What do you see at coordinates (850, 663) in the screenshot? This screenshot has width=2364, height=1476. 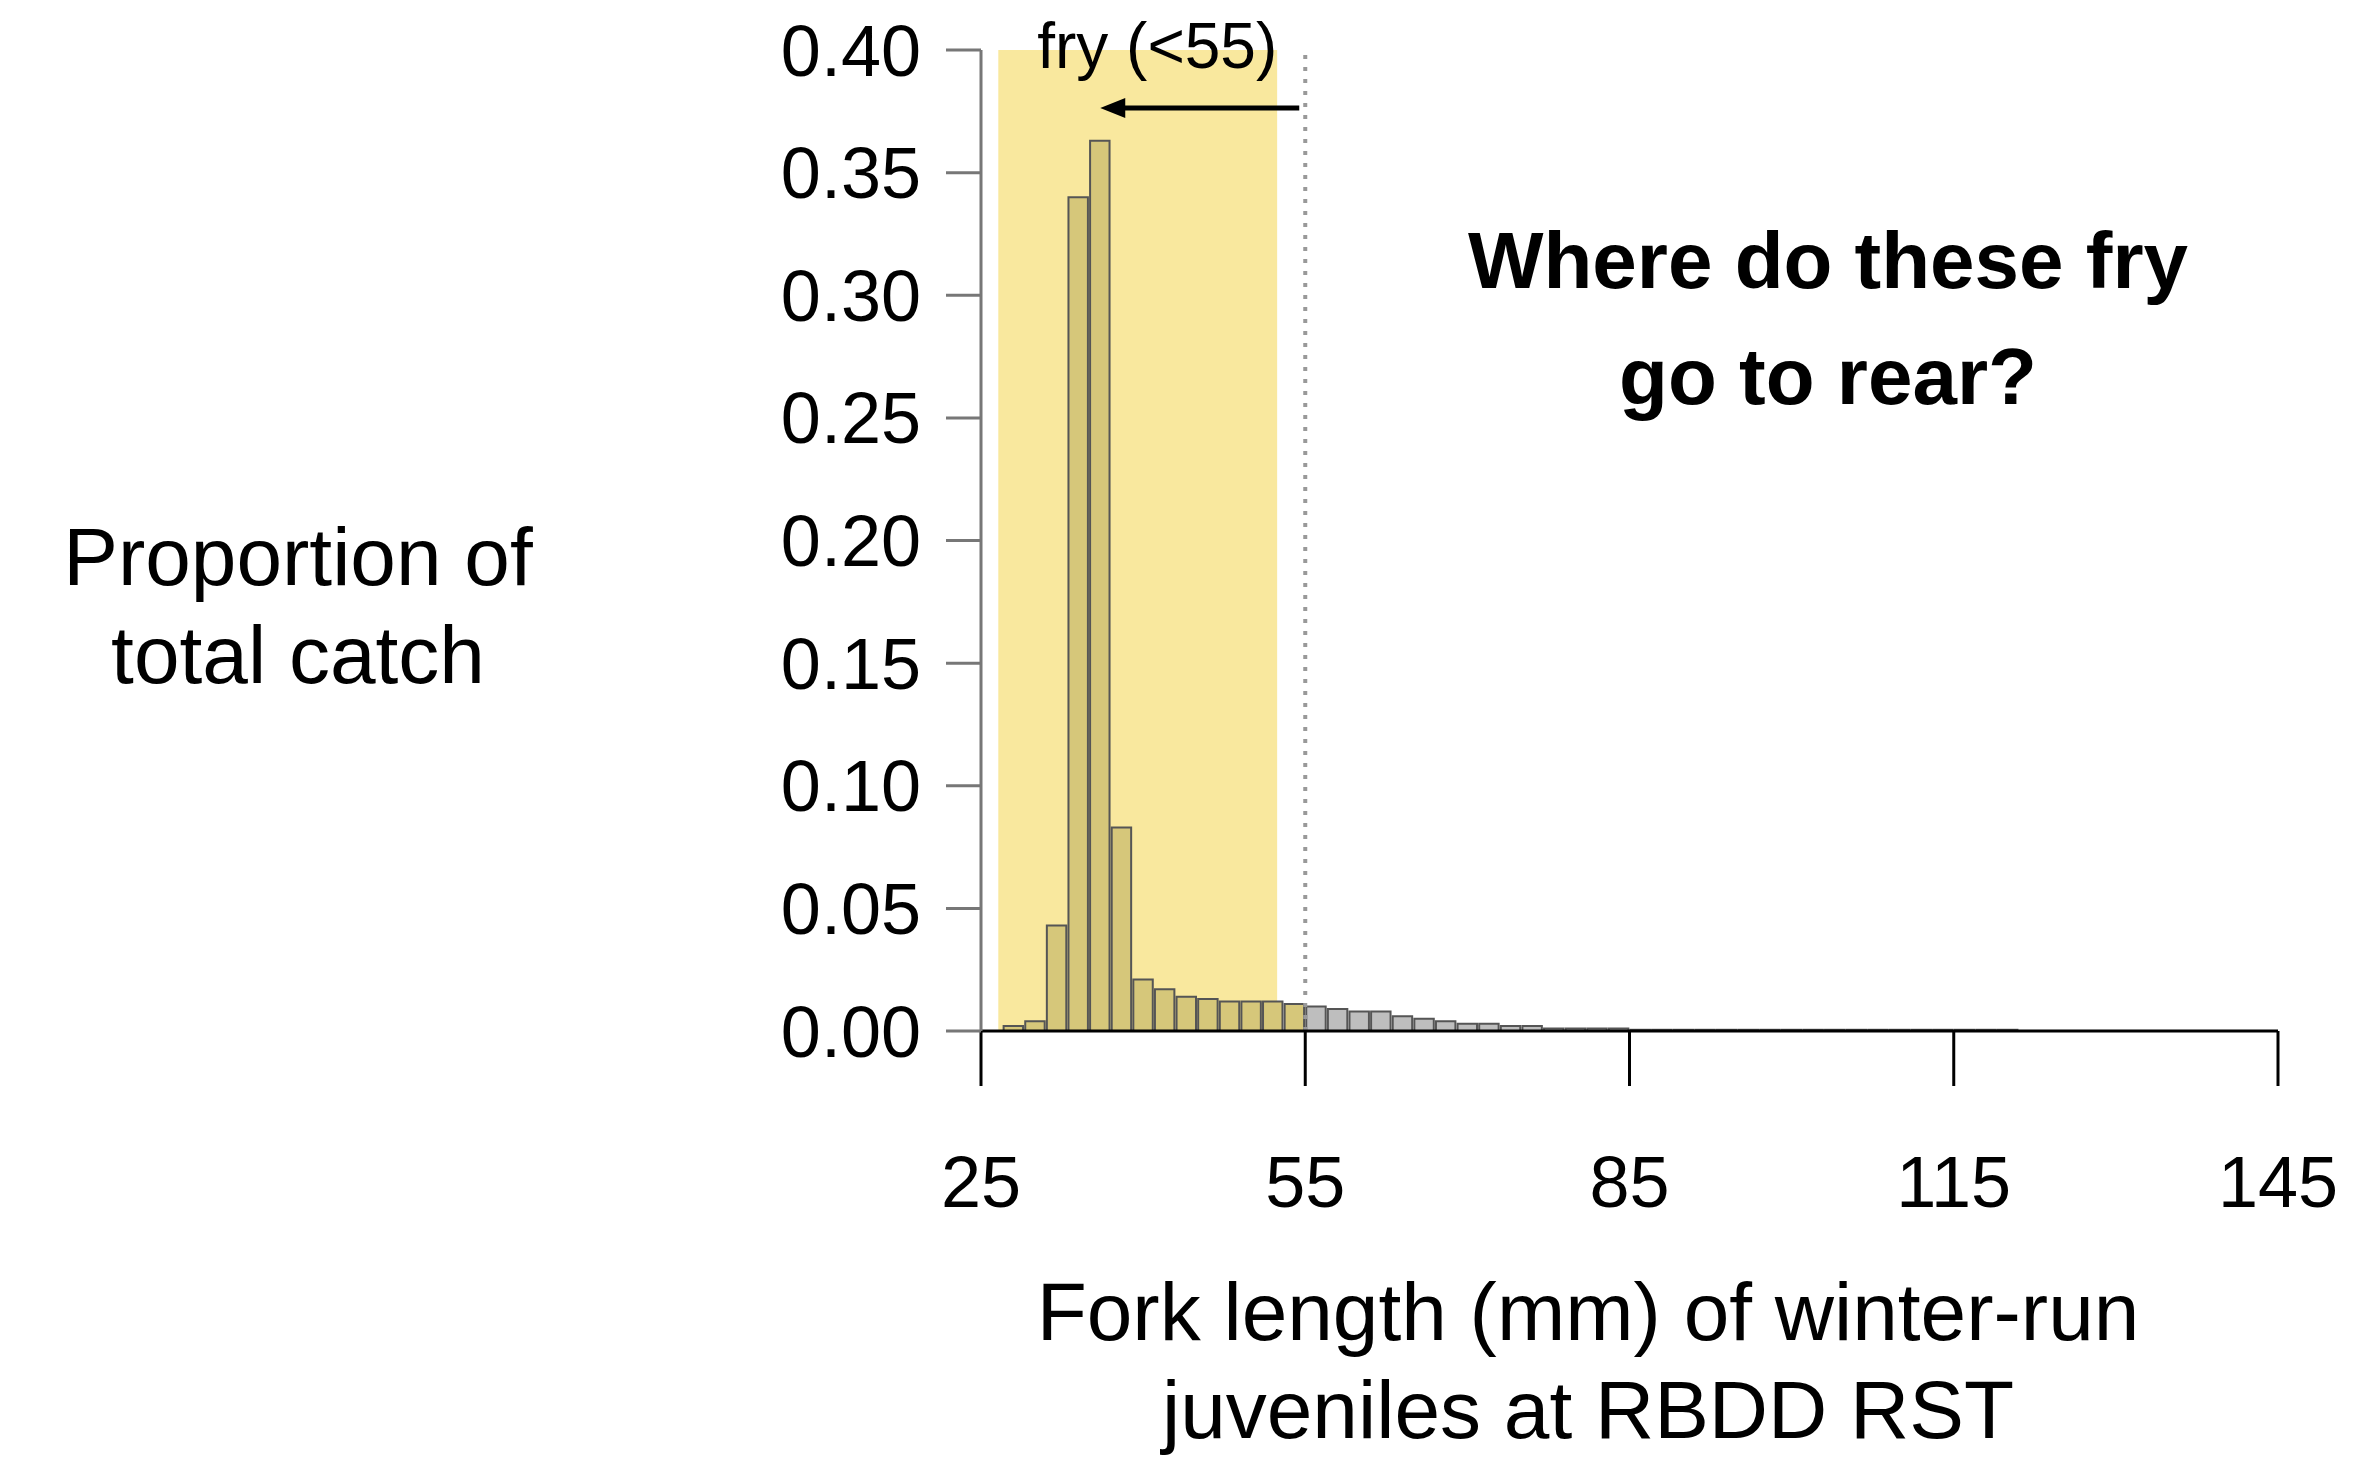 I see `y-tick-label: 0.15` at bounding box center [850, 663].